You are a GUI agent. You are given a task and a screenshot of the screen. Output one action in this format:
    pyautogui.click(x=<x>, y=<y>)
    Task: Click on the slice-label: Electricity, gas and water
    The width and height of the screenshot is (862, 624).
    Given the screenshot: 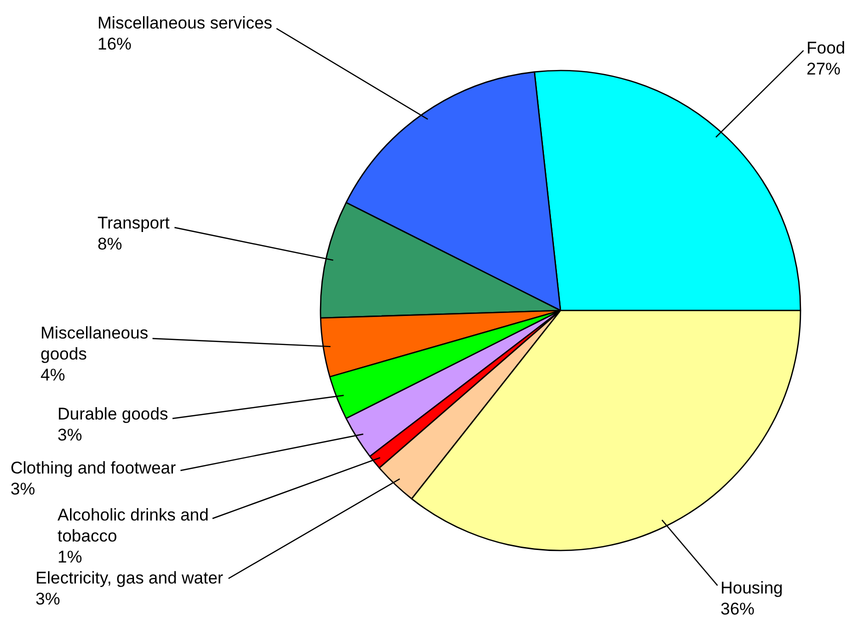 What is the action you would take?
    pyautogui.click(x=130, y=578)
    